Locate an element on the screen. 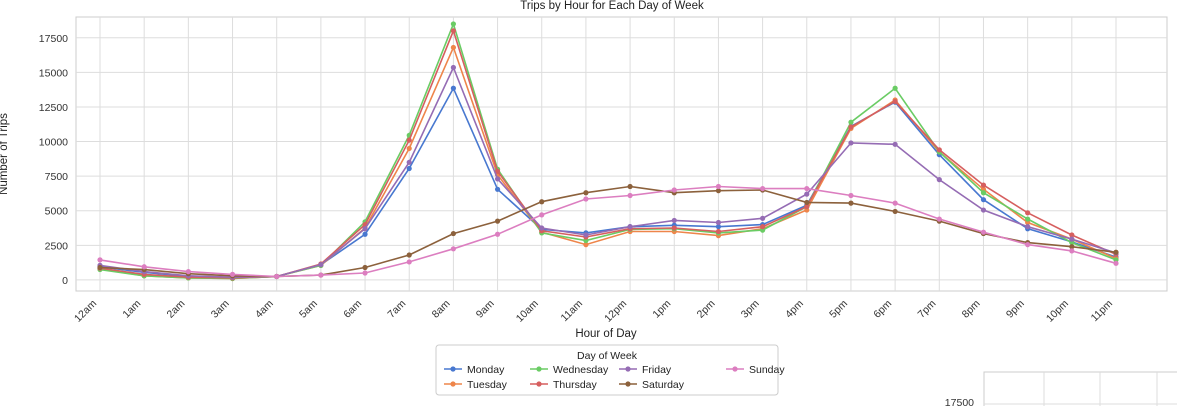 Image resolution: width=1177 pixels, height=406 pixels. y-tick-label: 12500 is located at coordinates (53, 108).